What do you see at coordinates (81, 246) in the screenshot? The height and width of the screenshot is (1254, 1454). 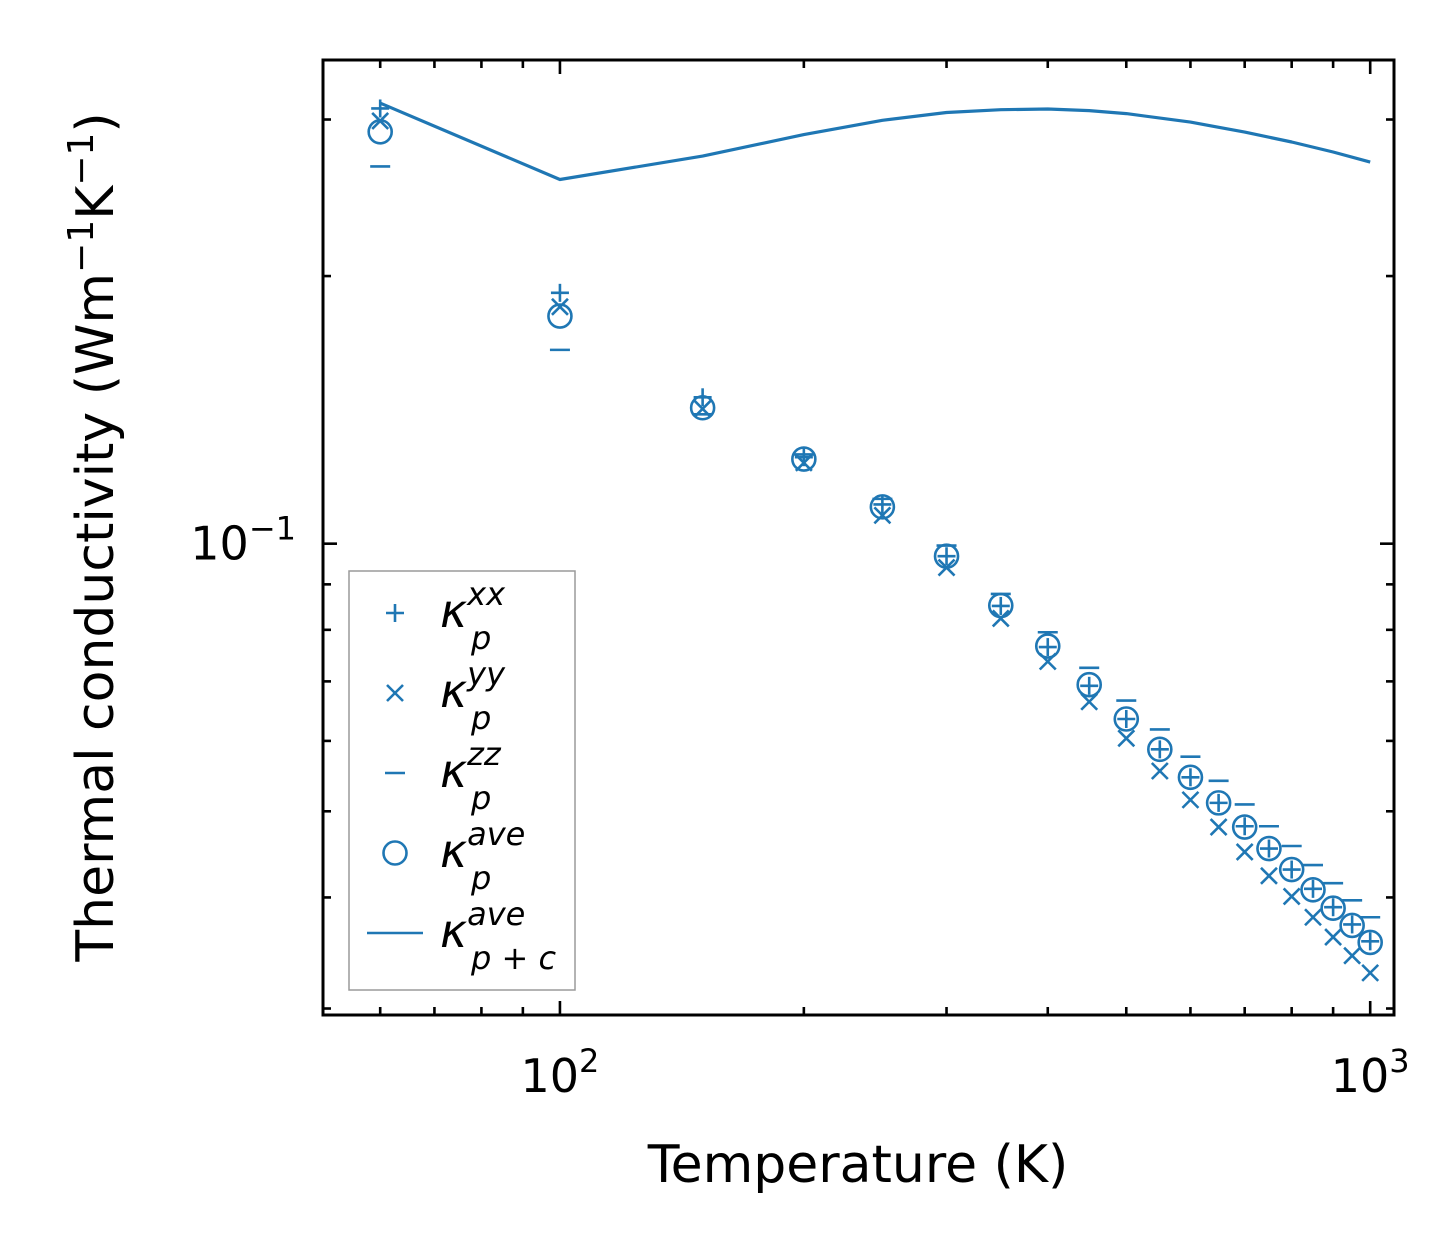 I see `y-label-sup-1: −1` at bounding box center [81, 246].